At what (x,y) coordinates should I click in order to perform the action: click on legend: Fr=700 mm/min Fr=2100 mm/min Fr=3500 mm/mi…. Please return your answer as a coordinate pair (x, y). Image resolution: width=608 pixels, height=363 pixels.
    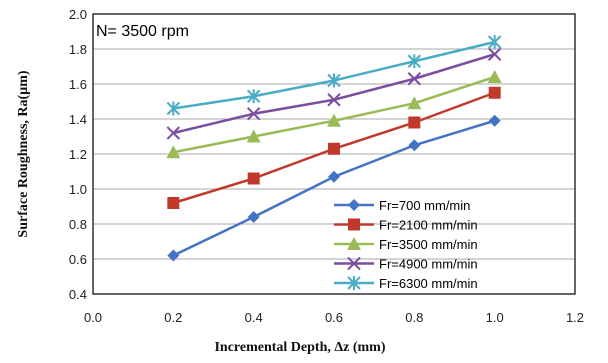
    Looking at the image, I should click on (406, 244).